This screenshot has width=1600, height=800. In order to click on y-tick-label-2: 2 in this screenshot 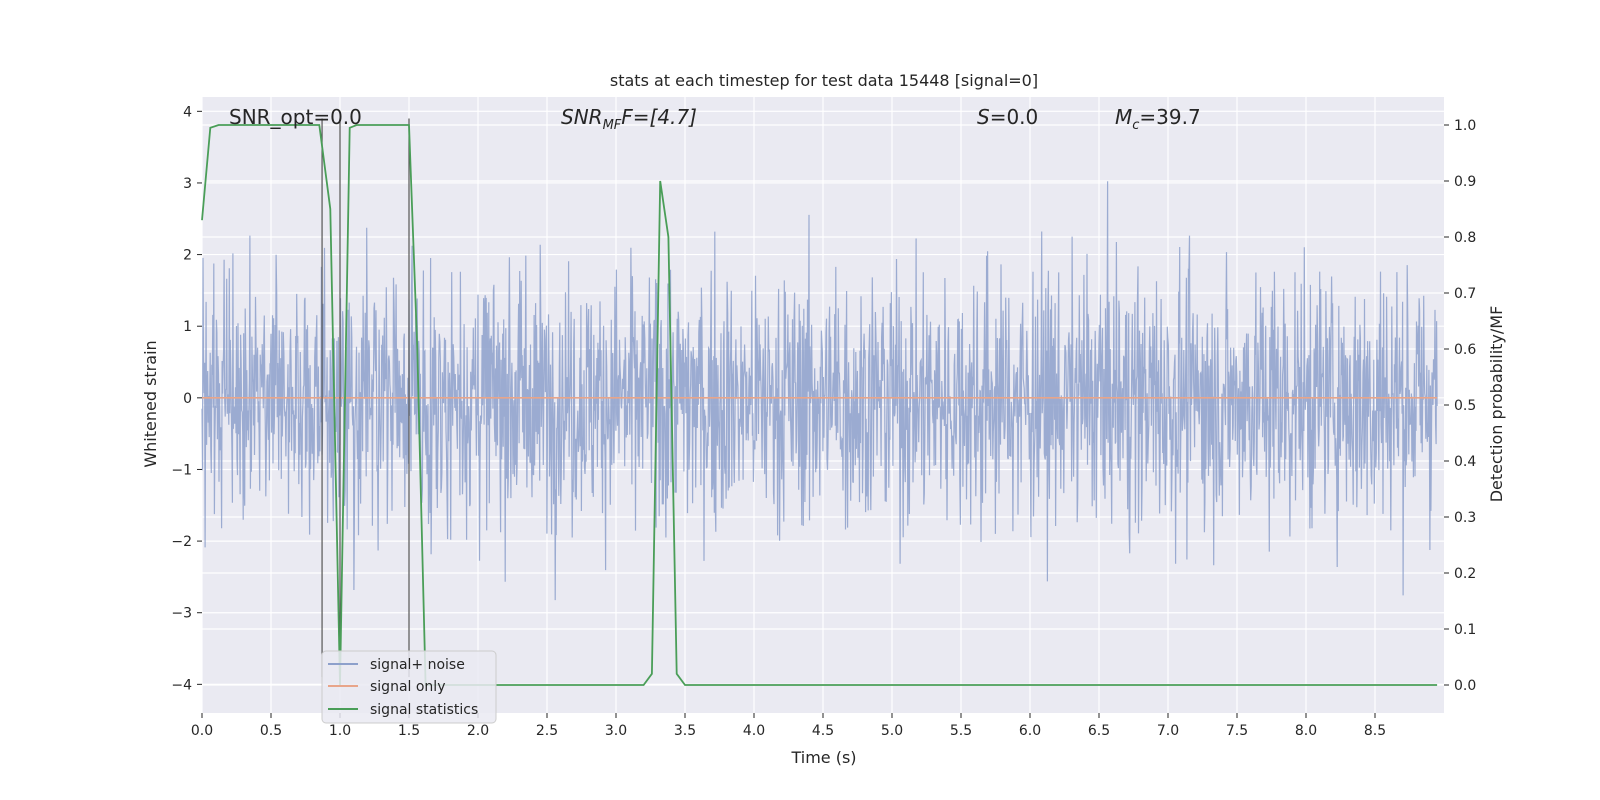, I will do `click(187, 256)`.